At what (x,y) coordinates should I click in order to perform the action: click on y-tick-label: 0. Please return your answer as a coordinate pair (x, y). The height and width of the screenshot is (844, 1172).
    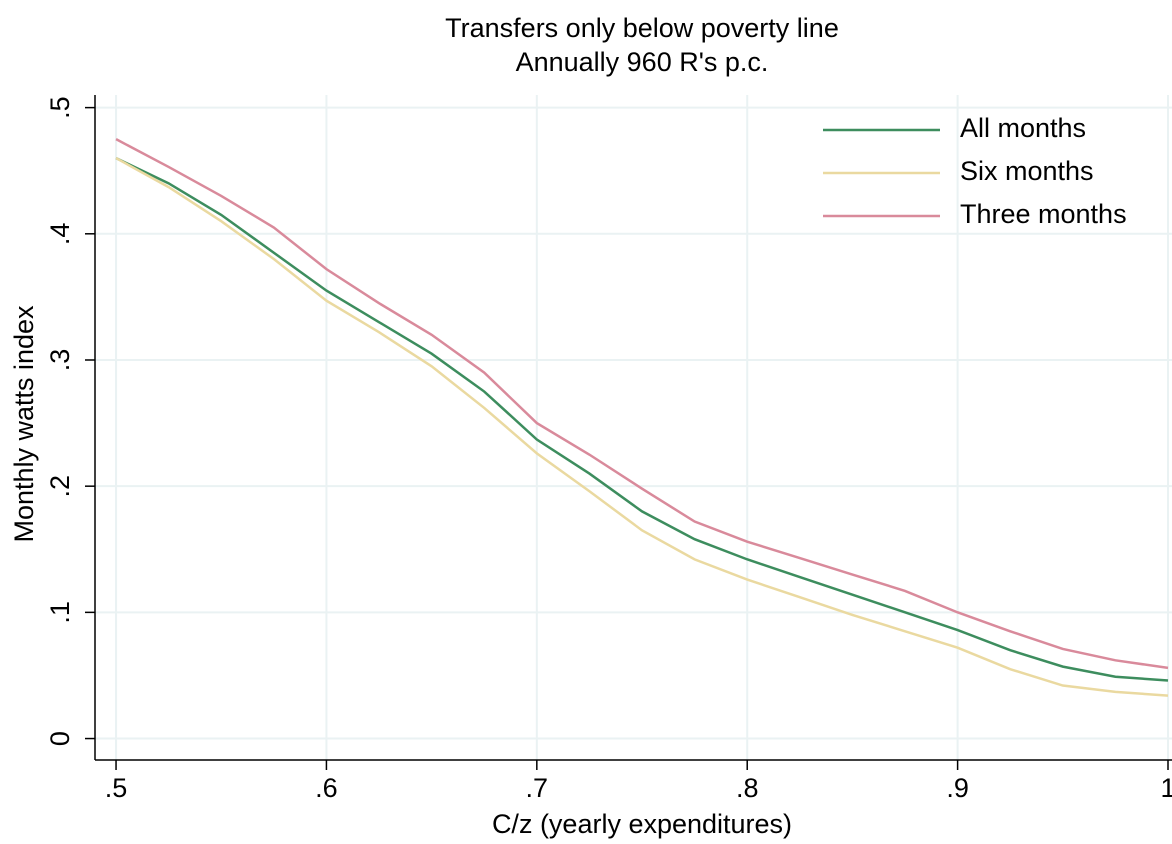
    Looking at the image, I should click on (60, 738).